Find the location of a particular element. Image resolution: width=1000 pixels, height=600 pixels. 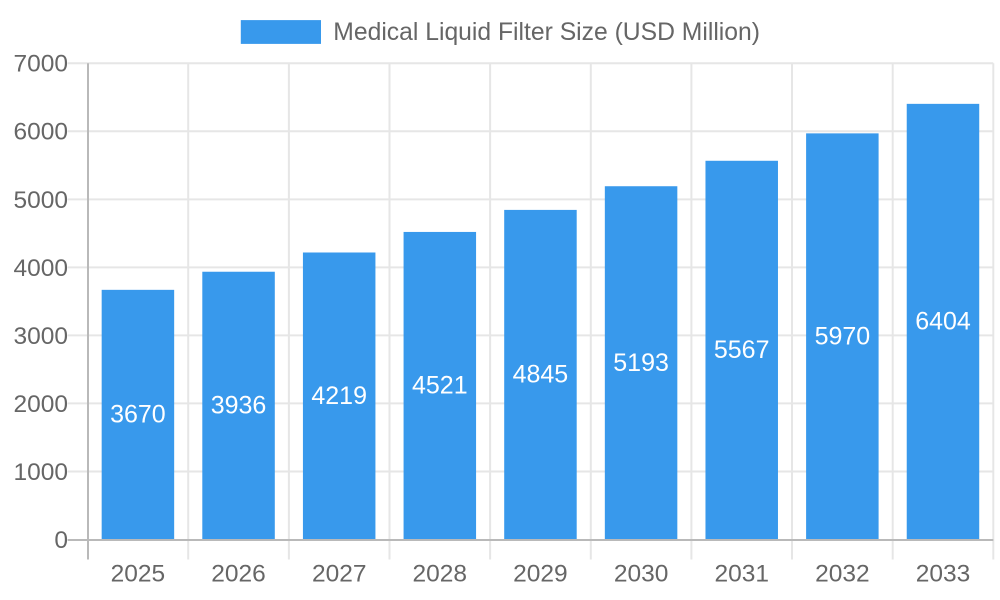

svg-text: 2027 is located at coordinates (339, 574).